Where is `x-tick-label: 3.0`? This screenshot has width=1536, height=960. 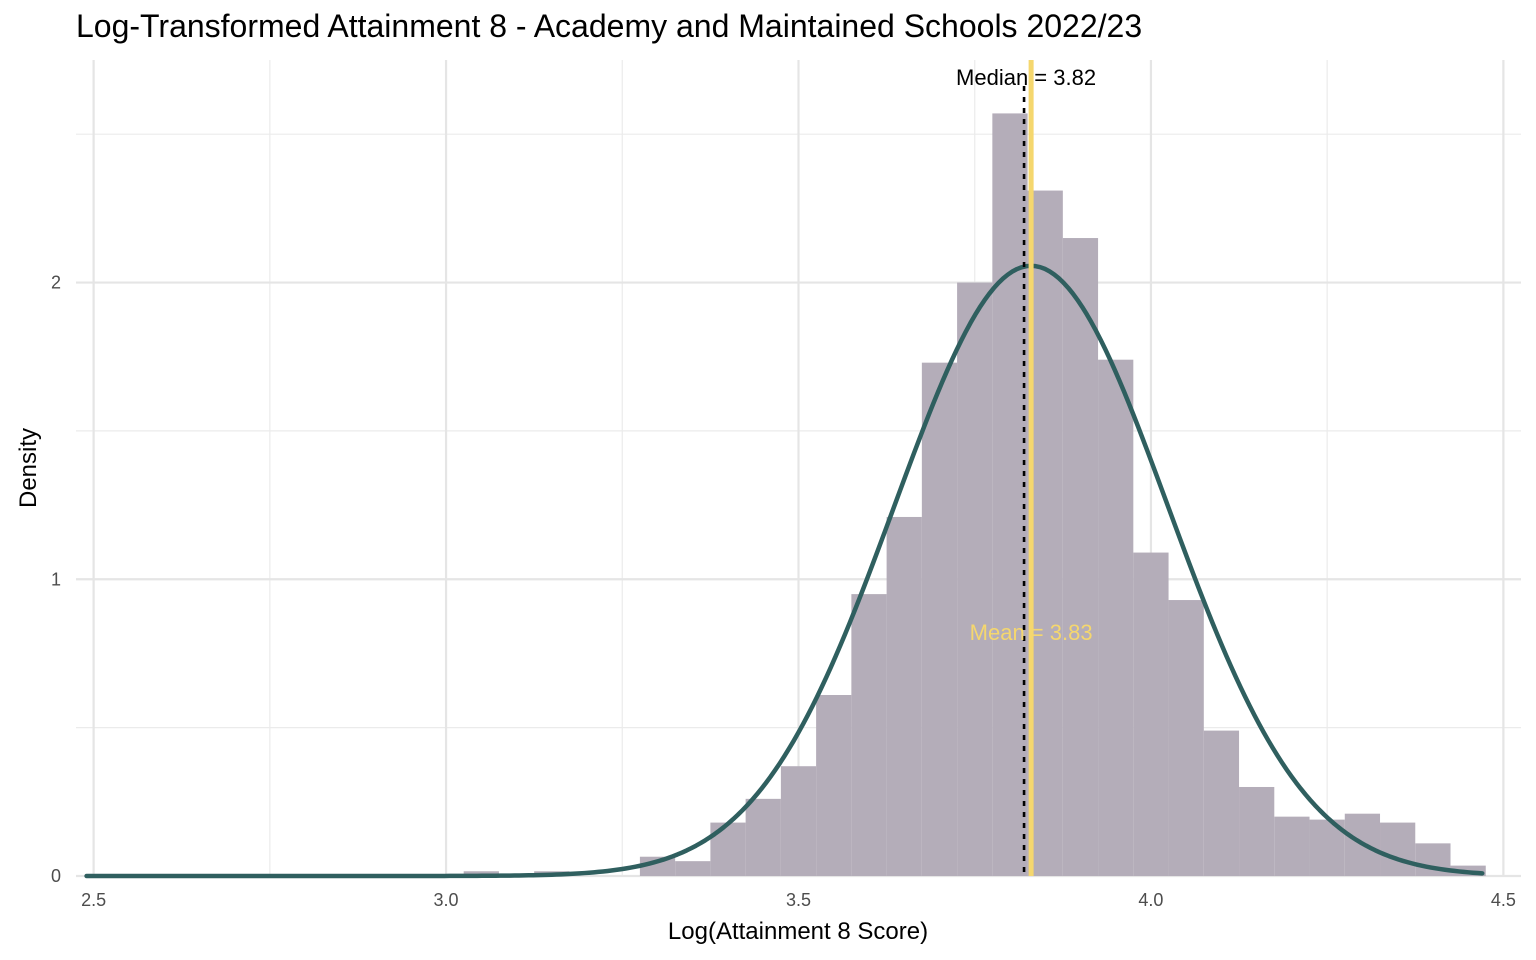 x-tick-label: 3.0 is located at coordinates (446, 900).